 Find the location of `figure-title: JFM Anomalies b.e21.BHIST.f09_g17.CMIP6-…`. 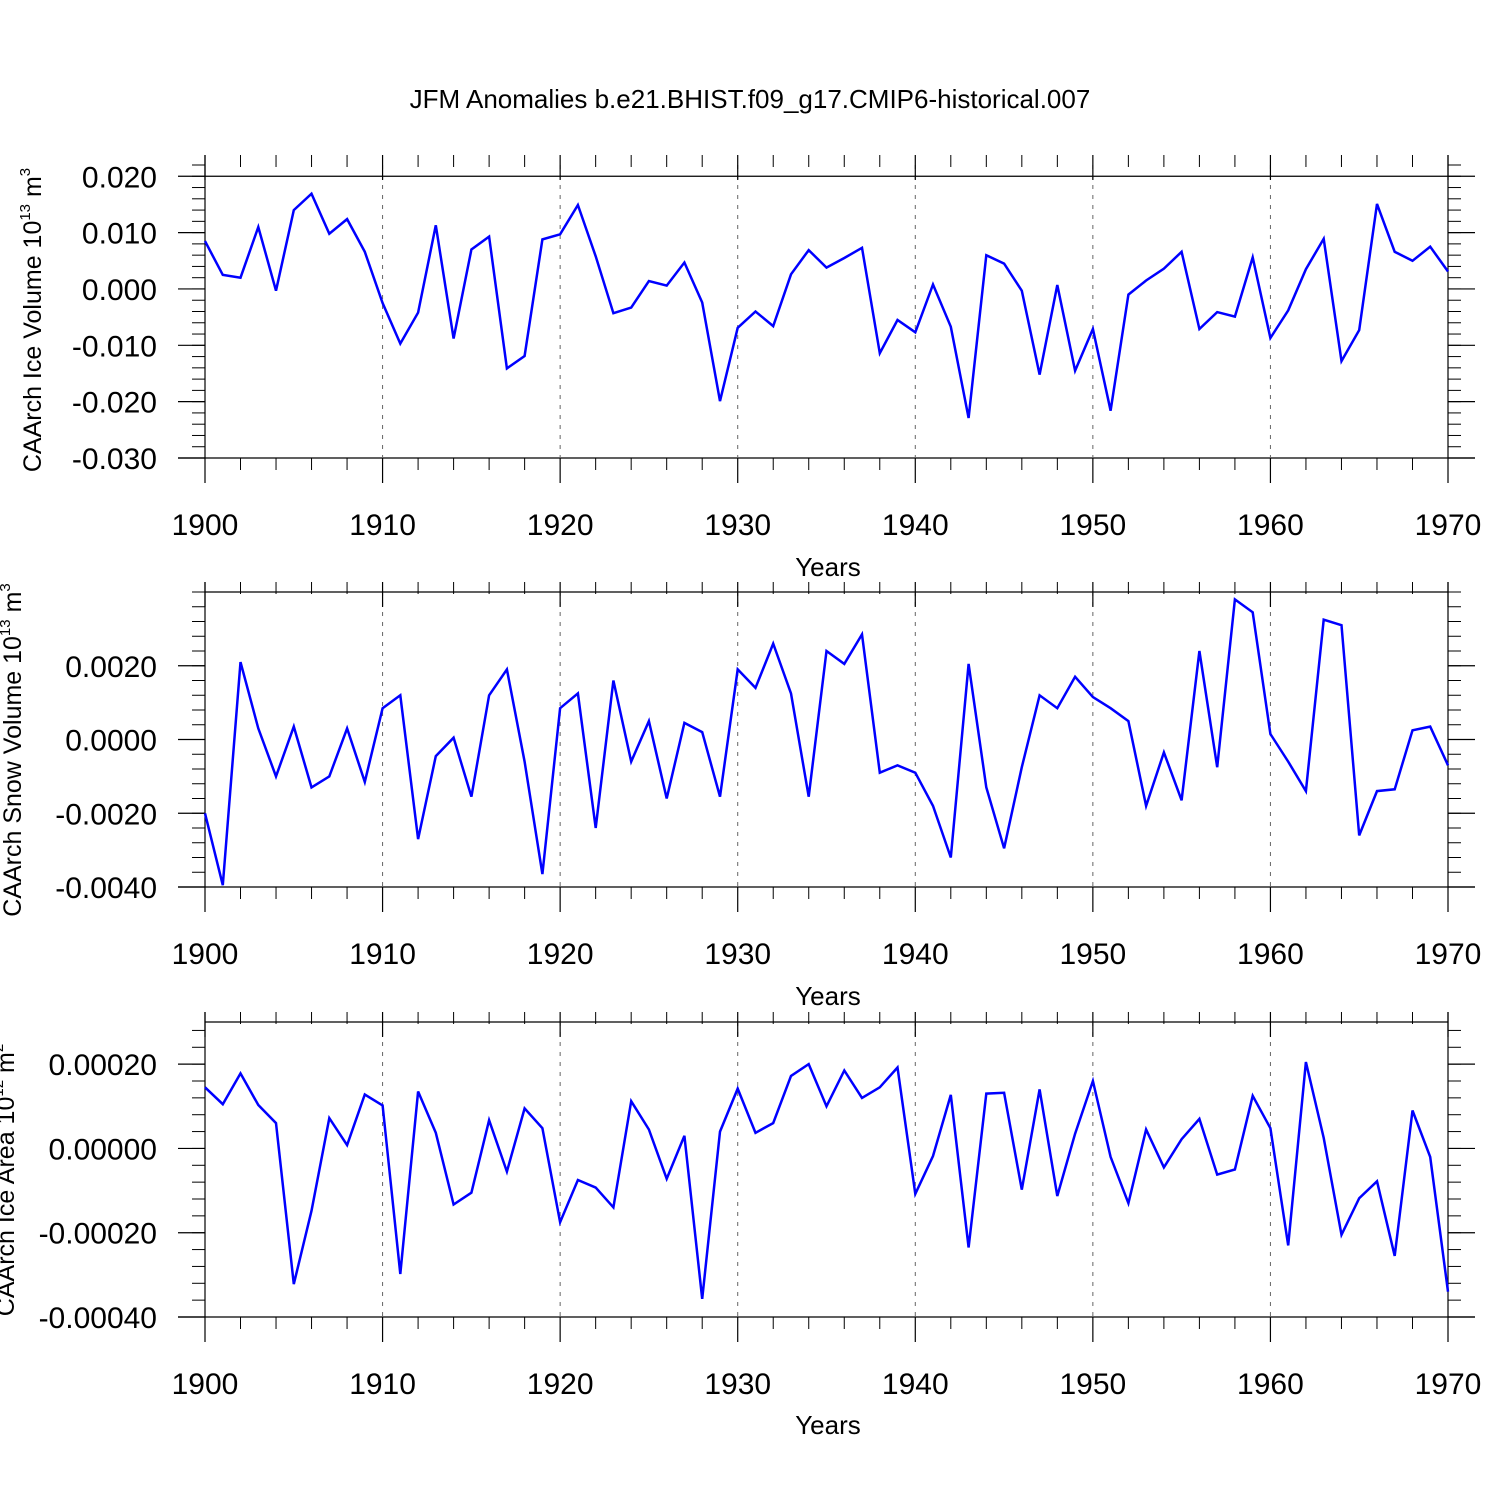

figure-title: JFM Anomalies b.e21.BHIST.f09_g17.CMIP6-… is located at coordinates (750, 99).